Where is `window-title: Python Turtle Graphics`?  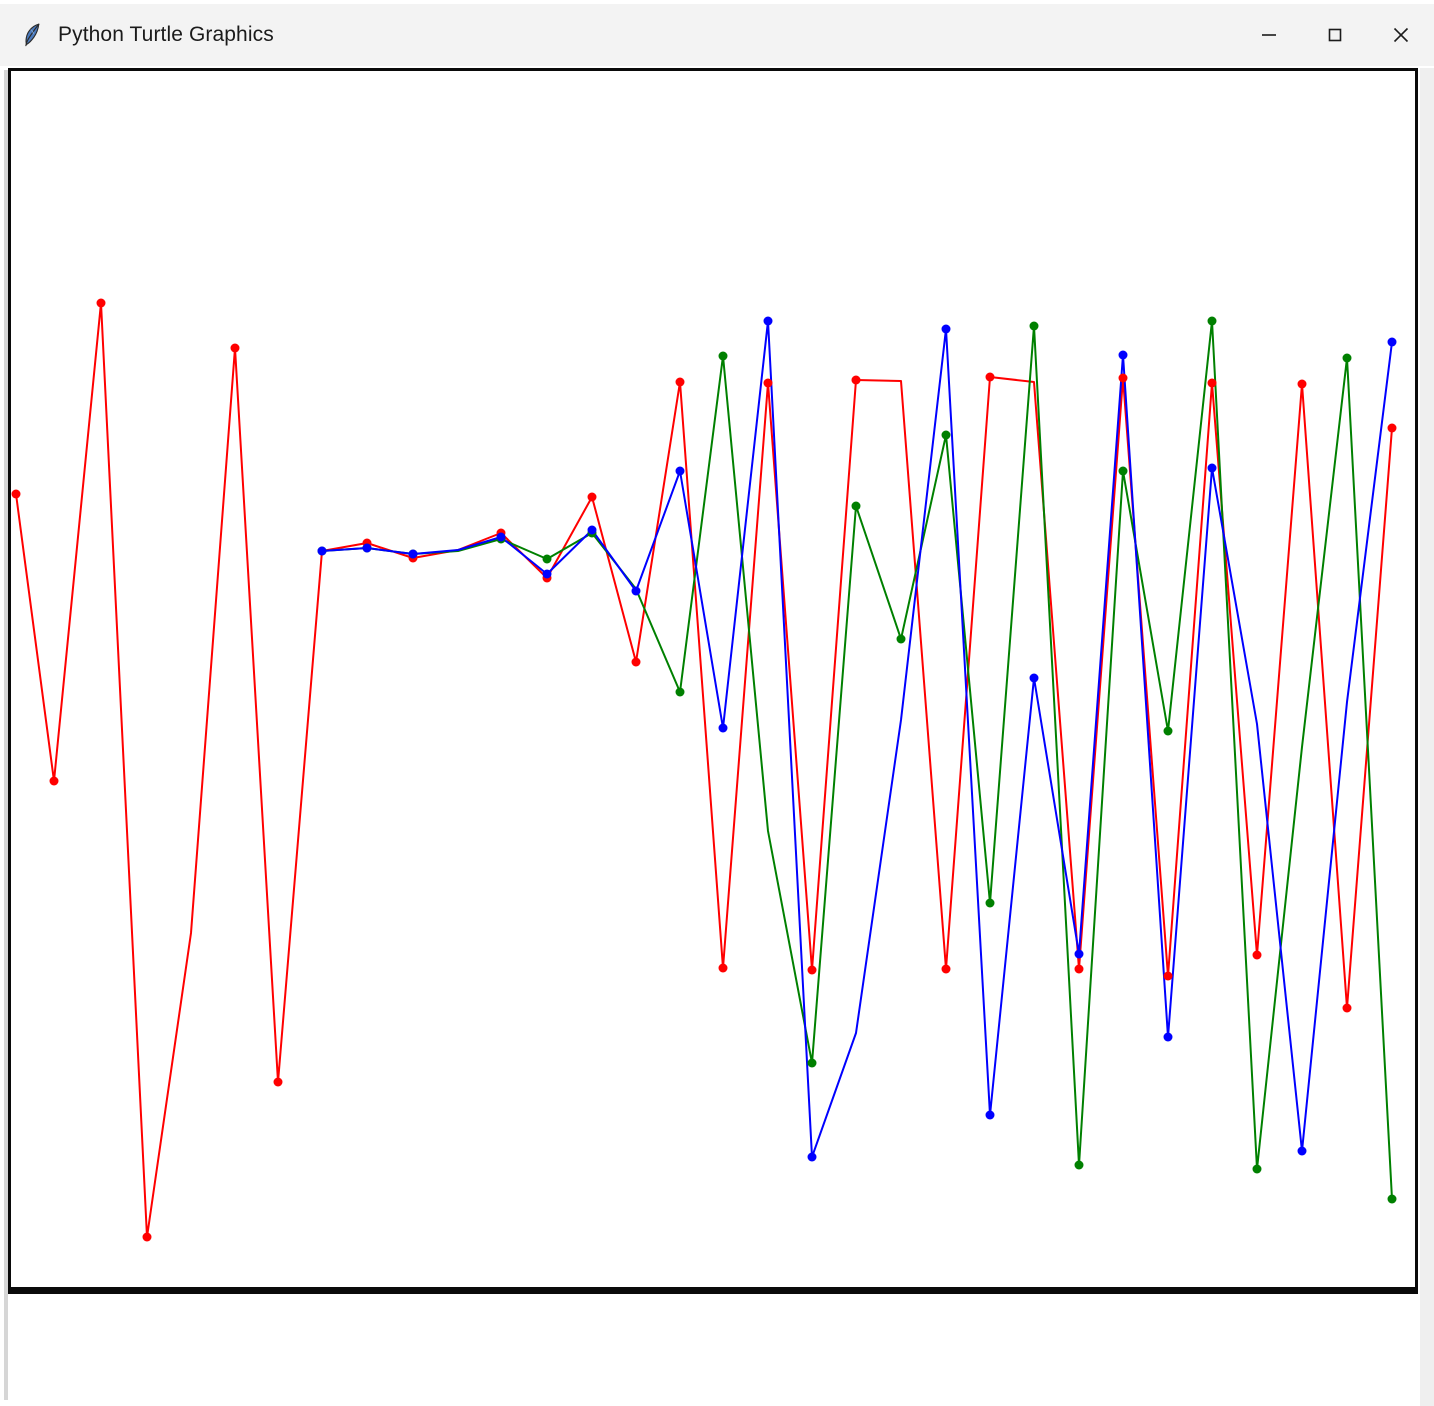 window-title: Python Turtle Graphics is located at coordinates (166, 34).